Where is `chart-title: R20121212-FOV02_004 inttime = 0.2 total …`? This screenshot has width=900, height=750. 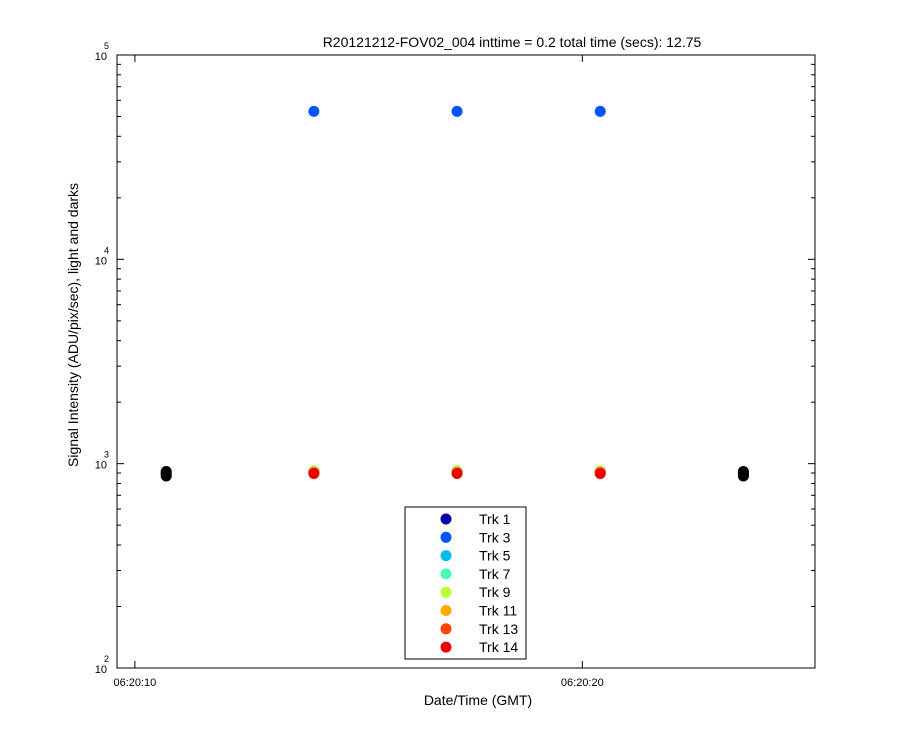
chart-title: R20121212-FOV02_004 inttime = 0.2 total … is located at coordinates (512, 42).